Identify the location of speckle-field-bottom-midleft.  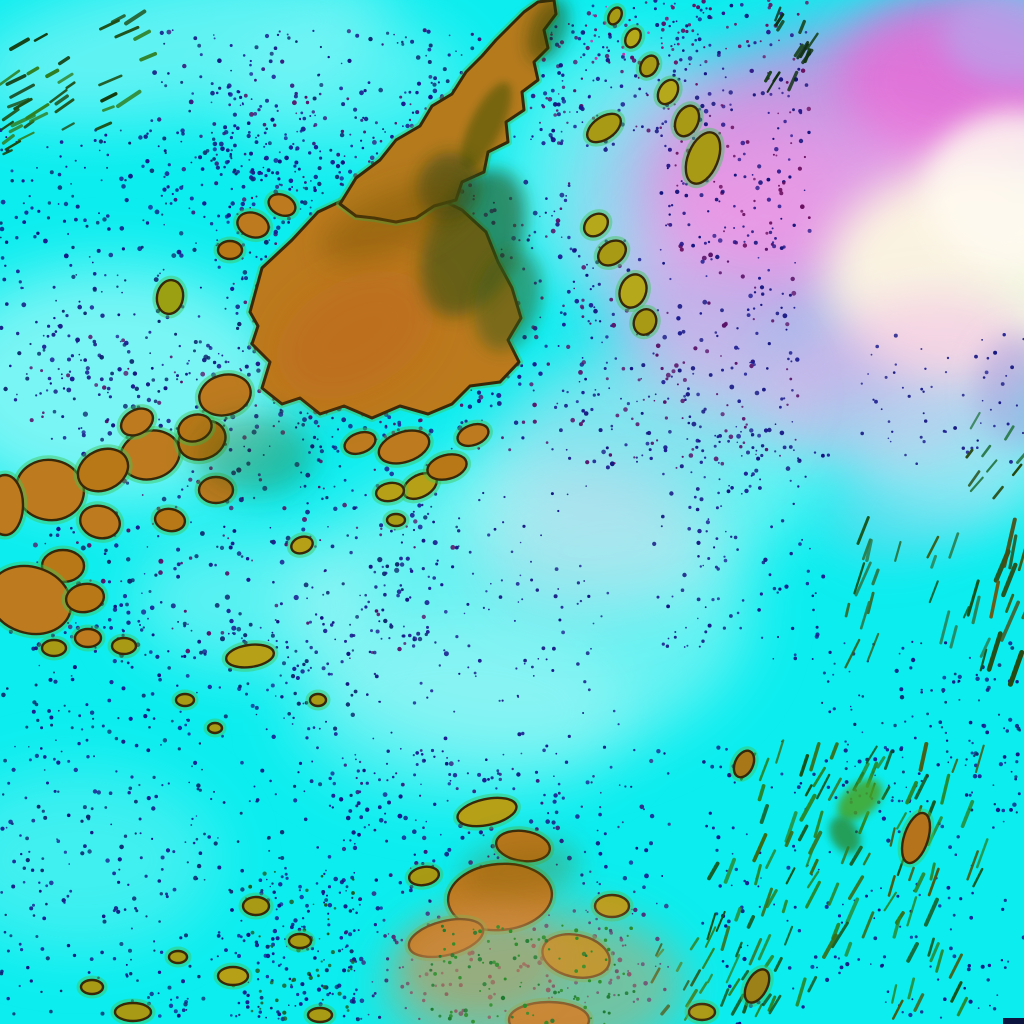
(295, 945).